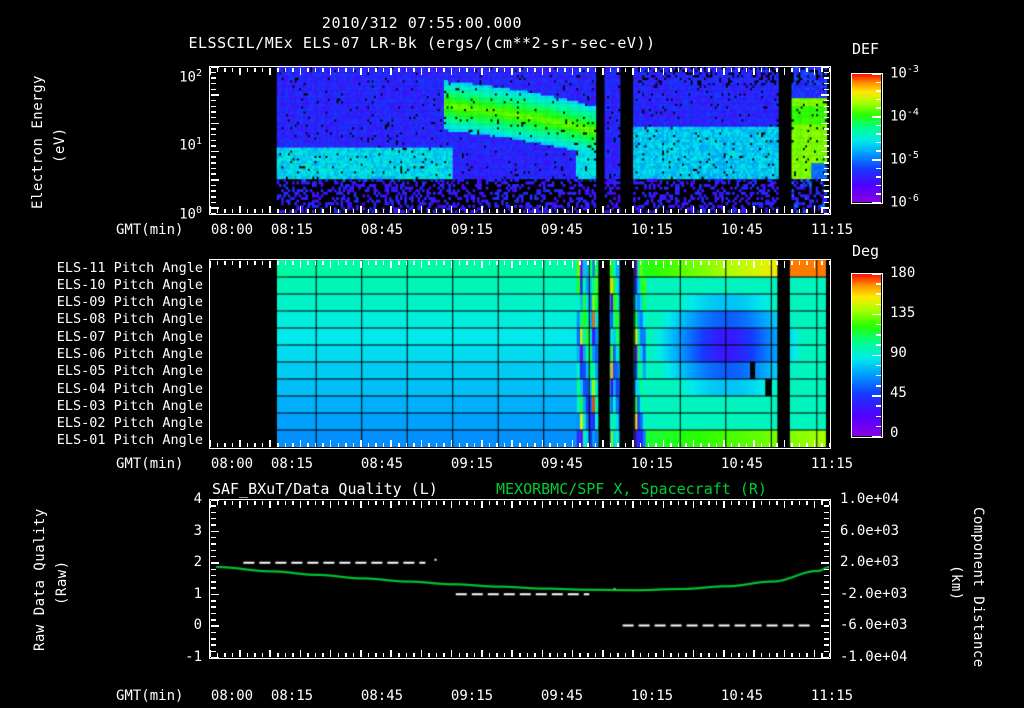  What do you see at coordinates (742, 464) in the screenshot?
I see `xtick-label: 10:45` at bounding box center [742, 464].